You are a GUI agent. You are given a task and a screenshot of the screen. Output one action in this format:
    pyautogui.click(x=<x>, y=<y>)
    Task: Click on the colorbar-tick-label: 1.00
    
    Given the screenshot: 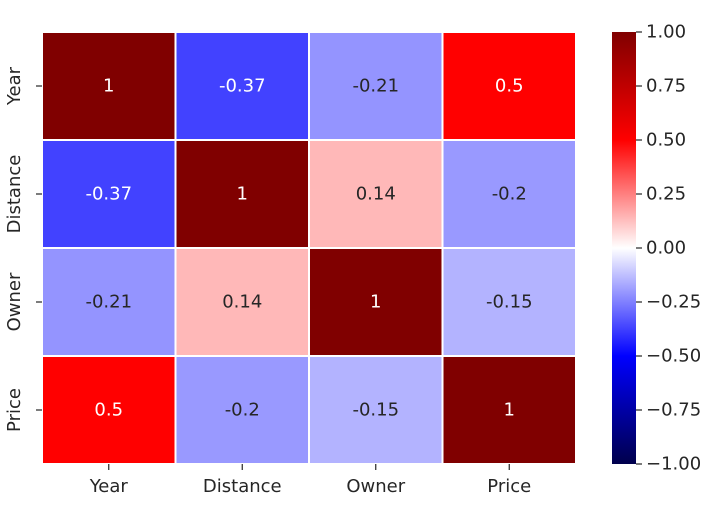 What is the action you would take?
    pyautogui.click(x=666, y=32)
    